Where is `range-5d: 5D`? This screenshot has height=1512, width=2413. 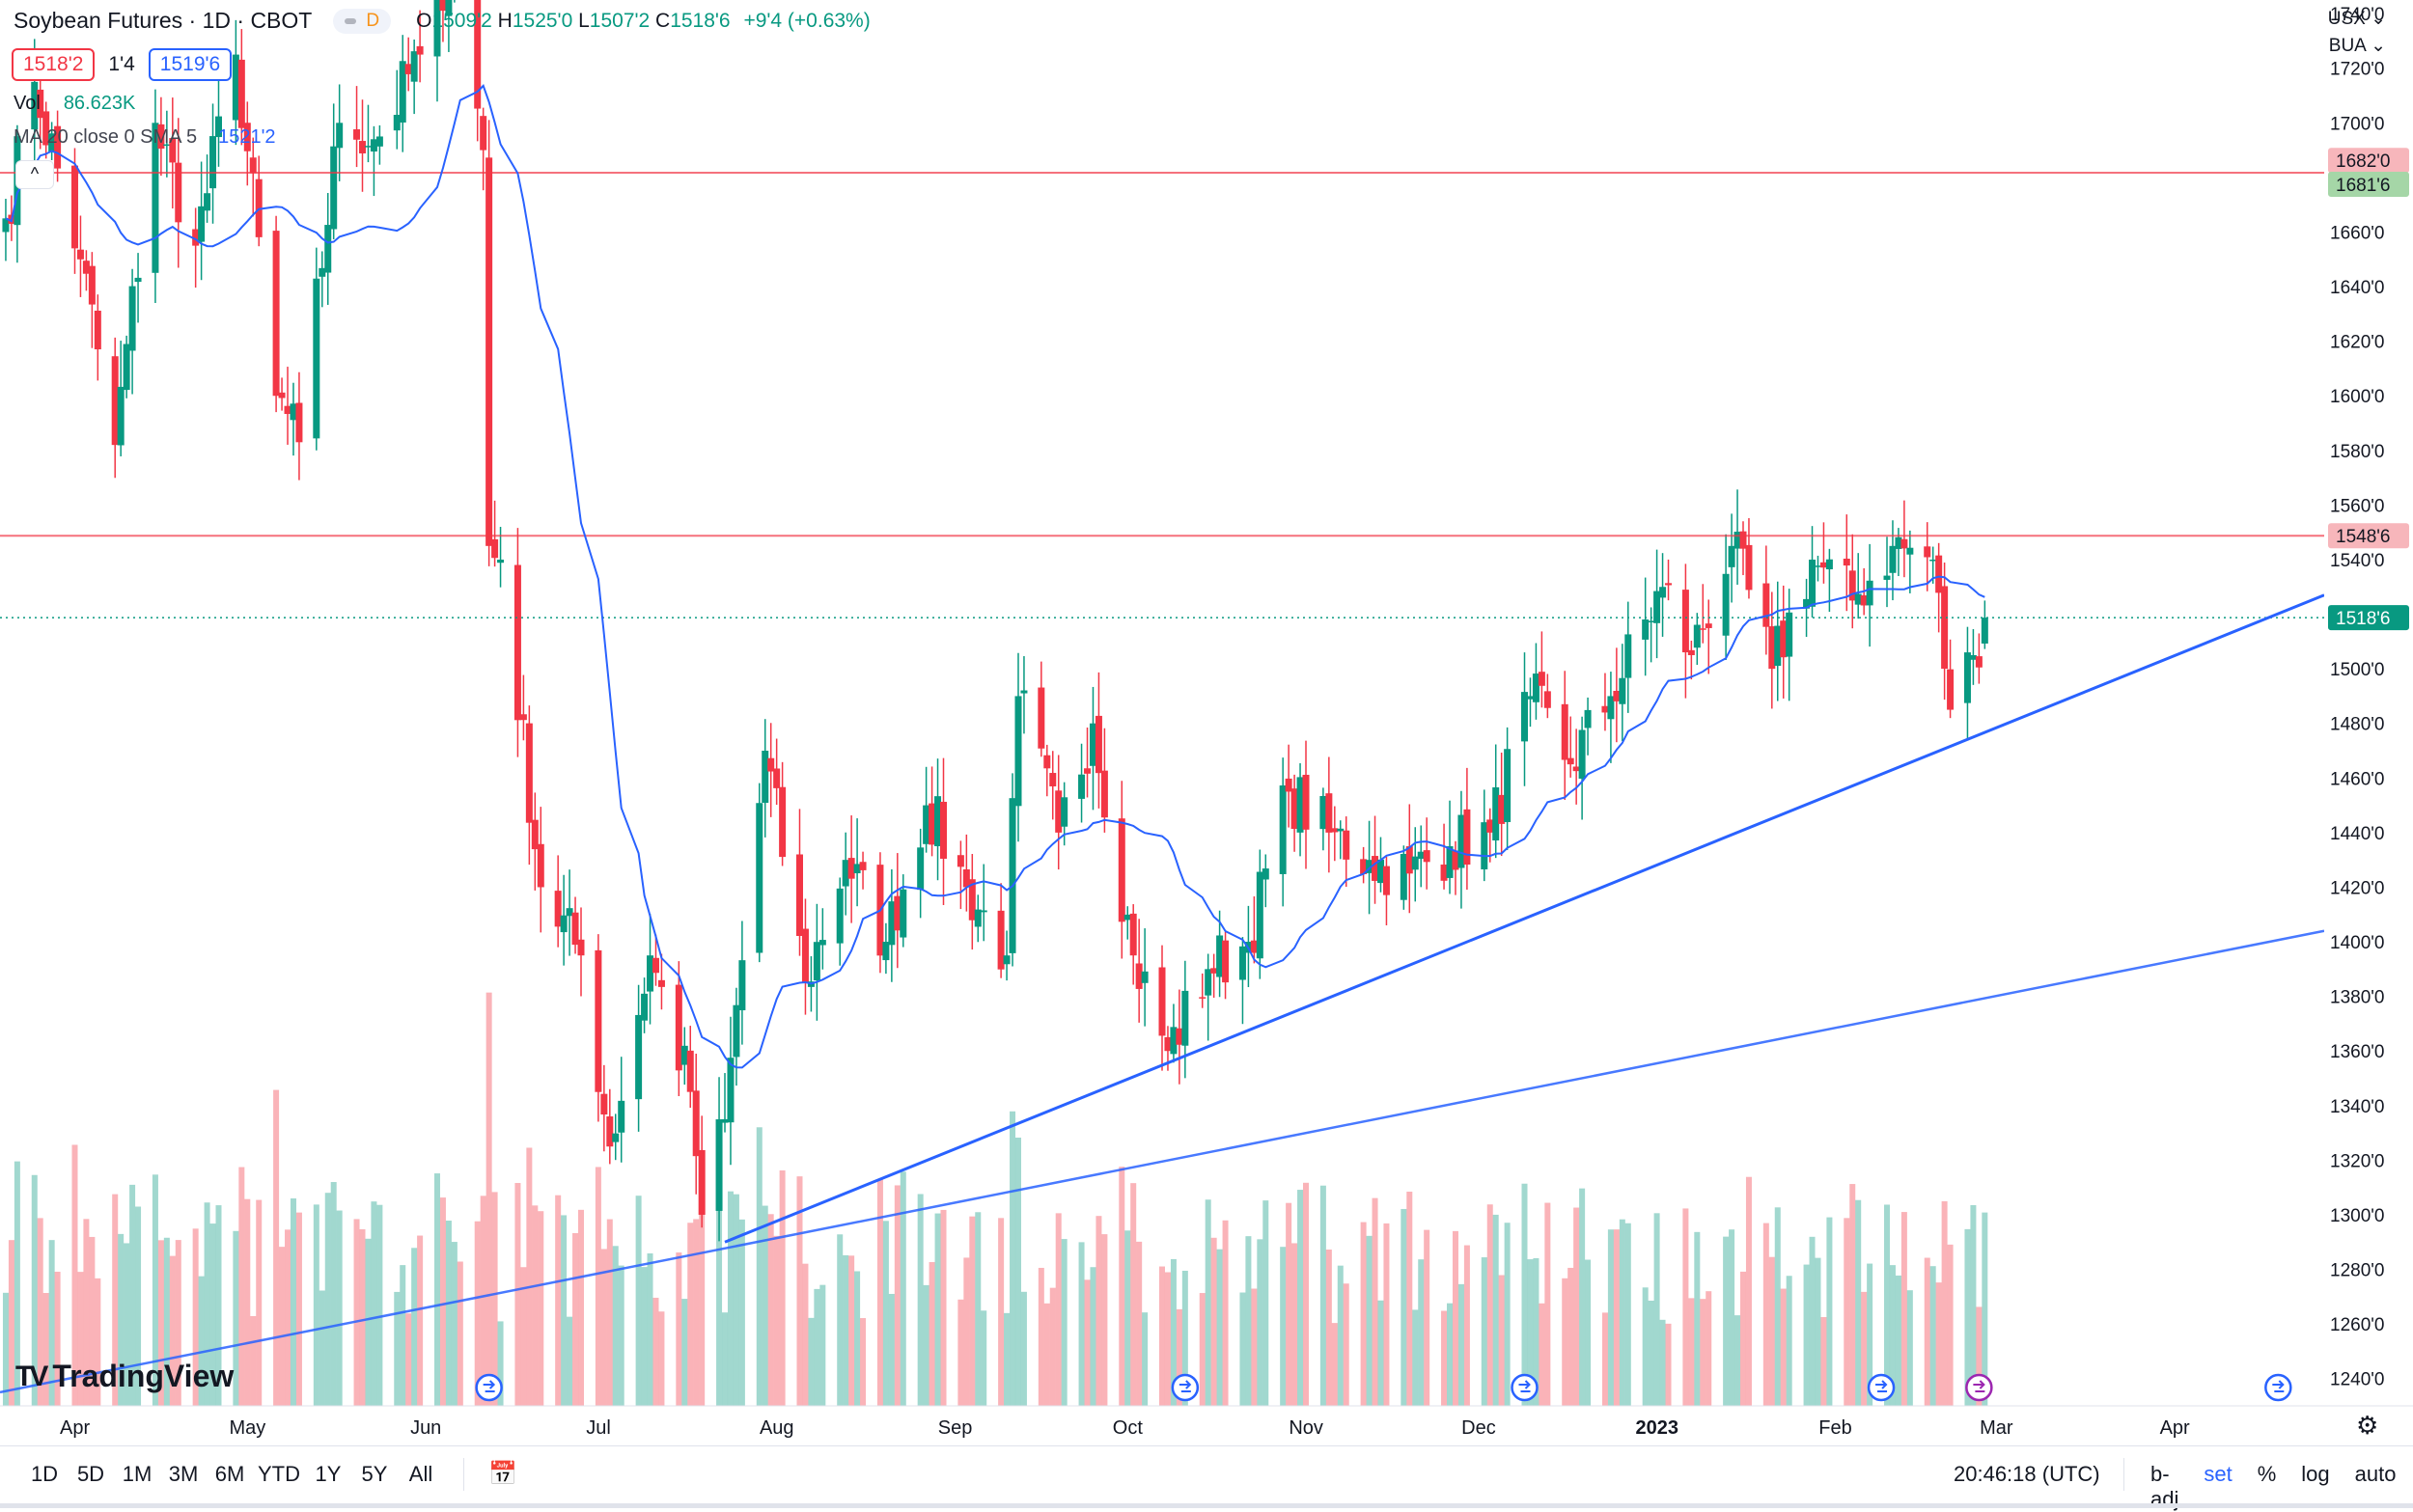 range-5d: 5D is located at coordinates (90, 1474).